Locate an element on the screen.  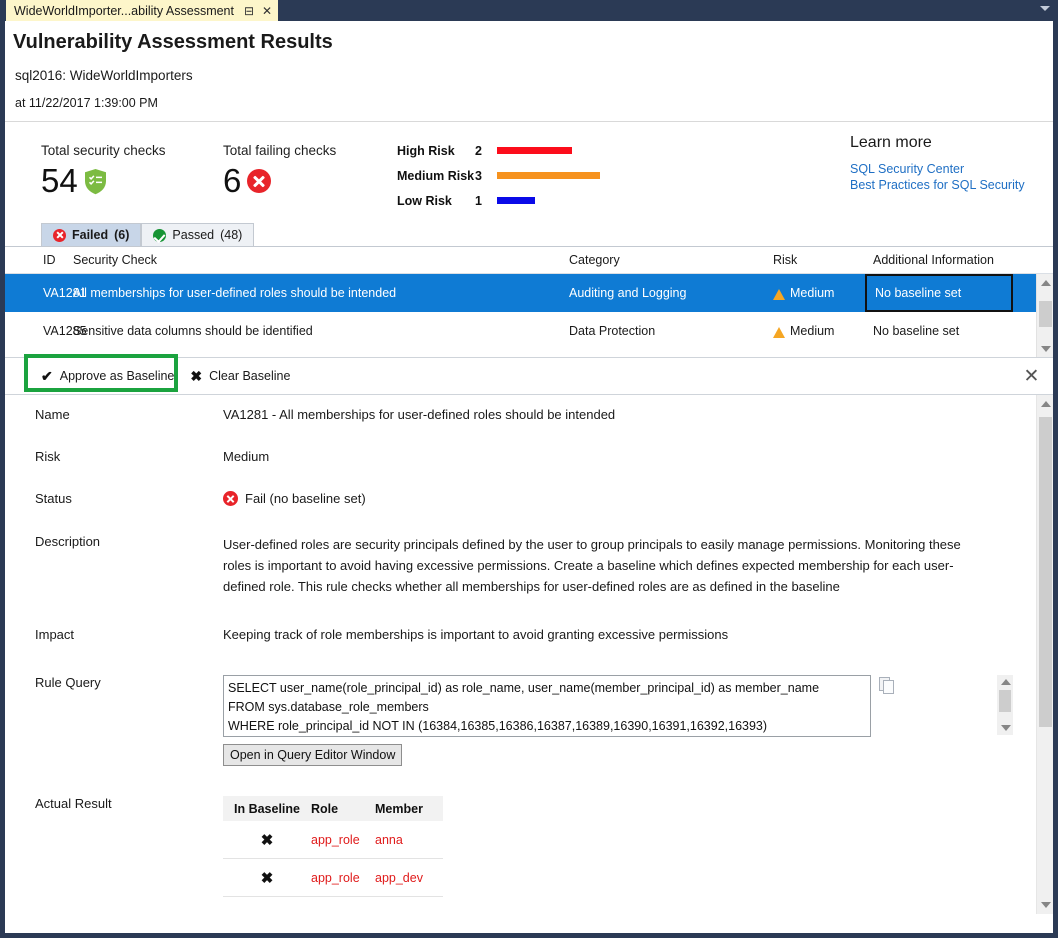
risk-count: 2 is located at coordinates (478, 150).